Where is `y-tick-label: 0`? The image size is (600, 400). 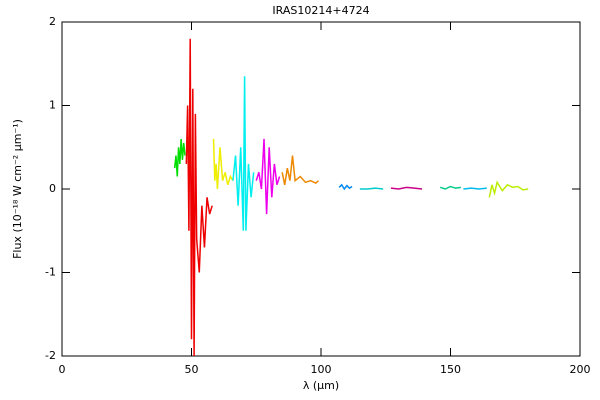
y-tick-label: 0 is located at coordinates (52, 188).